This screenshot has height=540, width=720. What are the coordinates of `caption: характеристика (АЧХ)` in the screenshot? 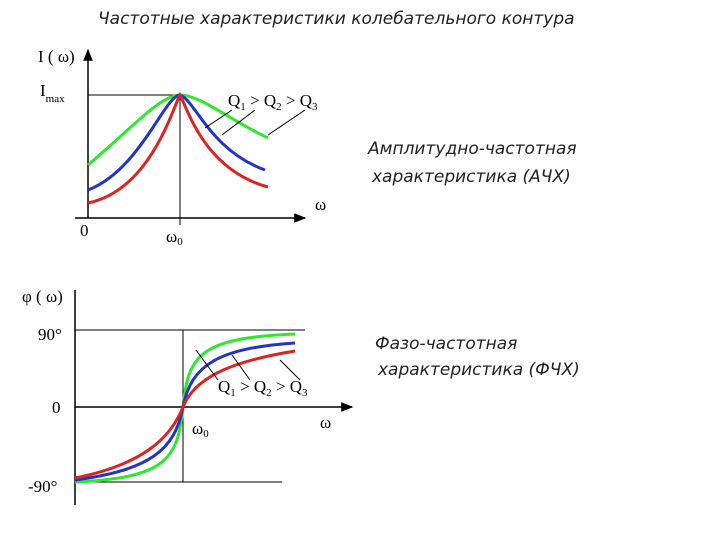 It's located at (471, 177).